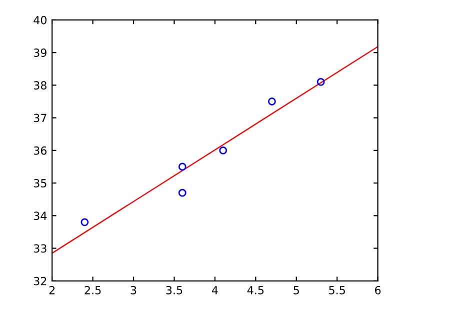 The width and height of the screenshot is (453, 327). I want to click on y-tick-label: 36, so click(40, 150).